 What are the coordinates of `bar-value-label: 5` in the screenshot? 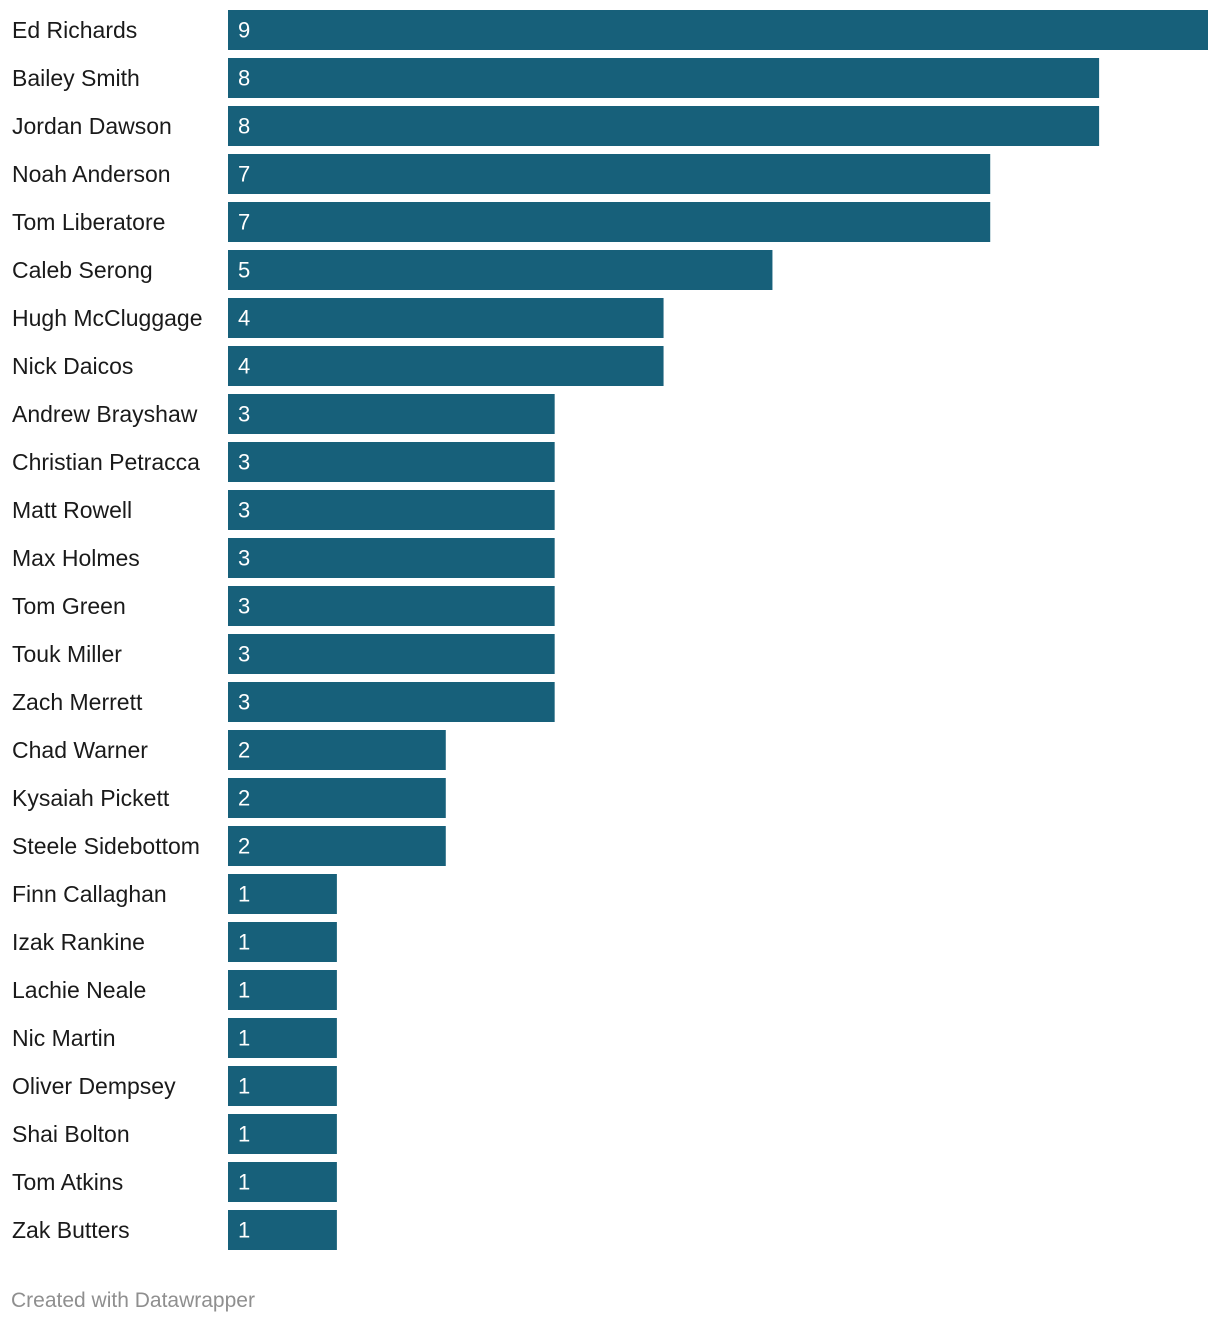 It's located at (244, 270).